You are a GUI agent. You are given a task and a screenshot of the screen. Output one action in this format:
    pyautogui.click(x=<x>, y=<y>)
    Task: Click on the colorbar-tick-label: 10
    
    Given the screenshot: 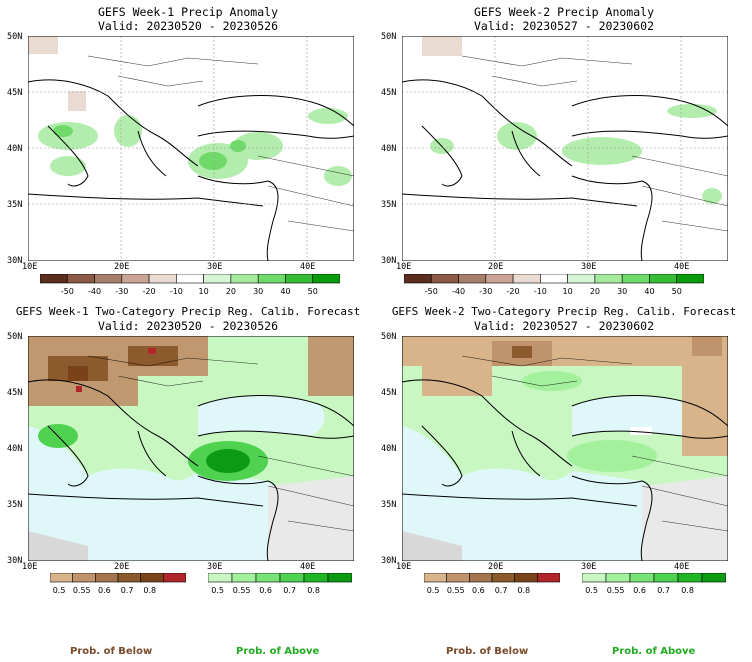 What is the action you would take?
    pyautogui.click(x=568, y=291)
    